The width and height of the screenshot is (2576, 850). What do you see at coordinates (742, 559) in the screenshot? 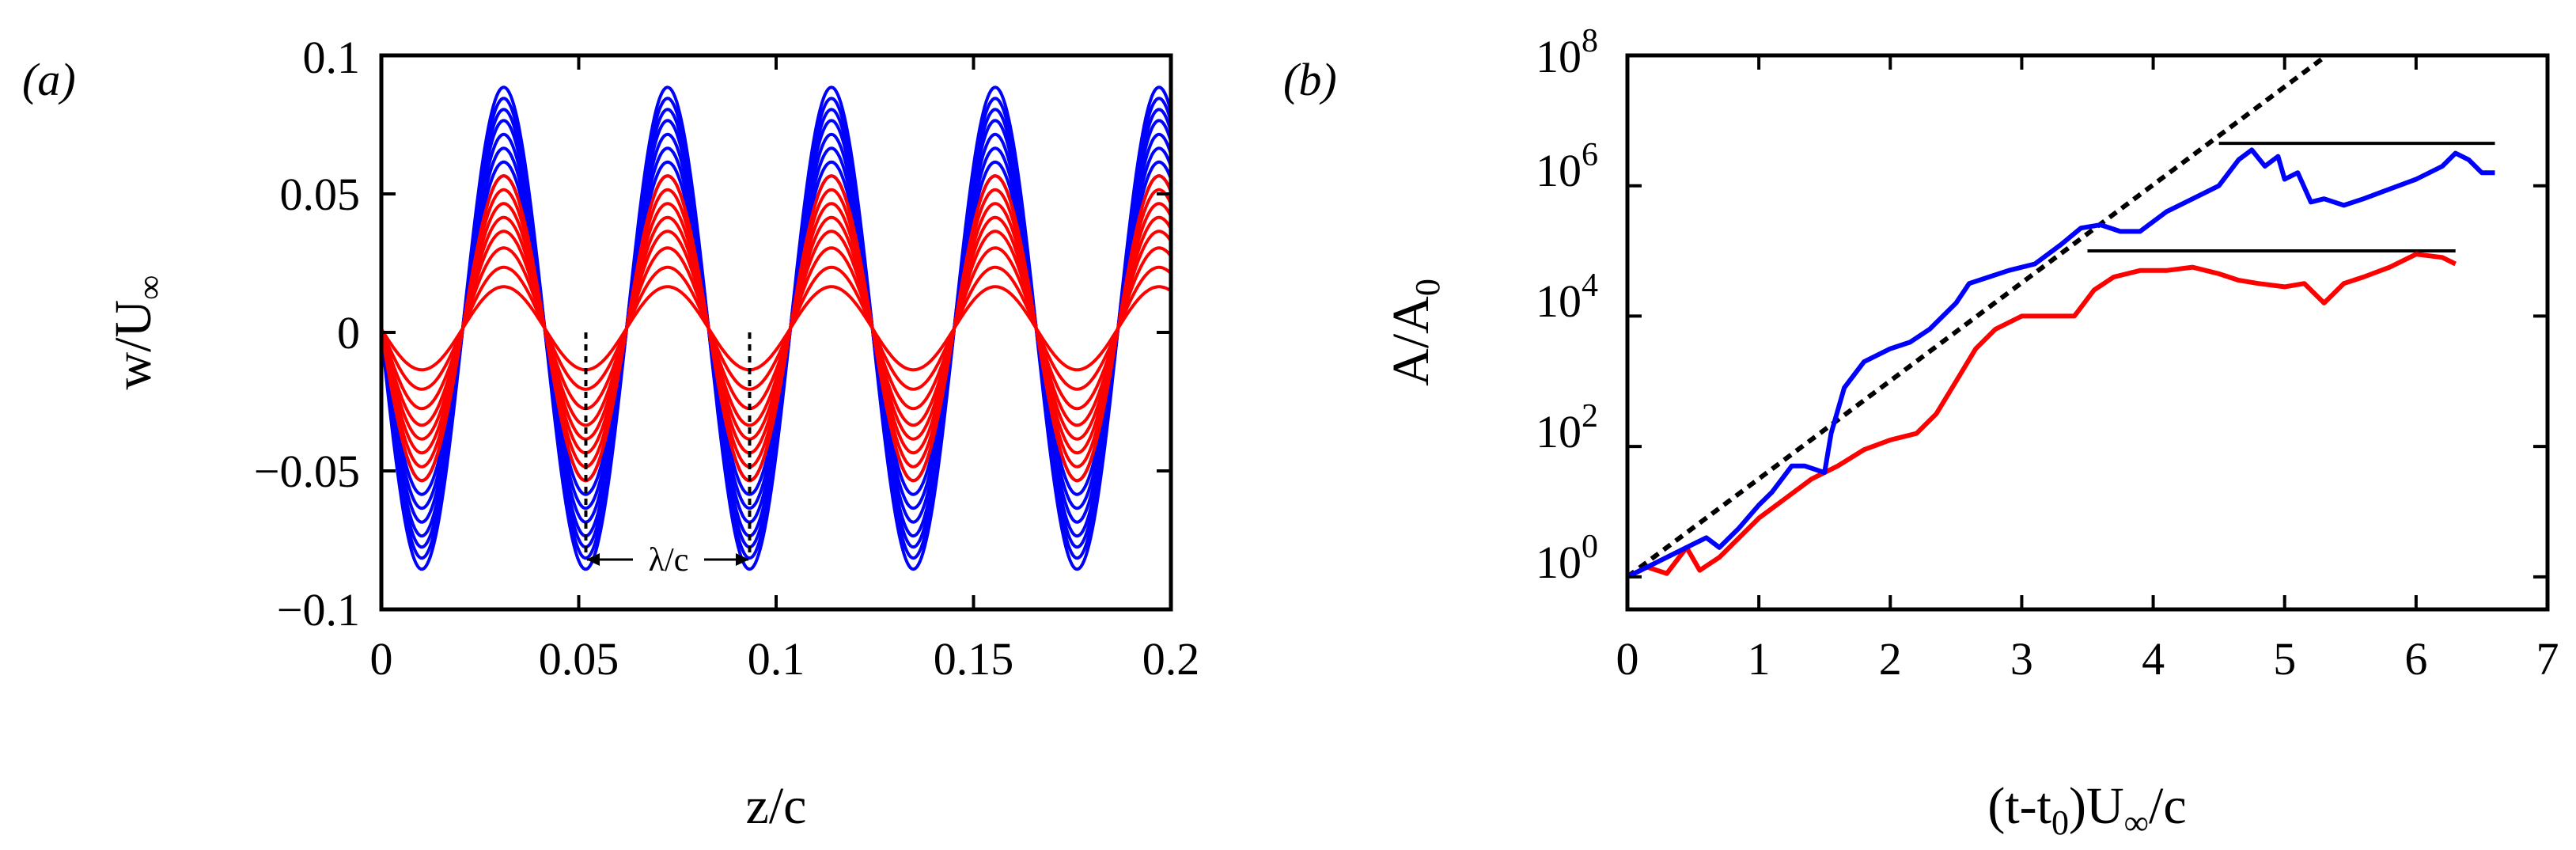
I see `wavelength-arrowhead-right` at bounding box center [742, 559].